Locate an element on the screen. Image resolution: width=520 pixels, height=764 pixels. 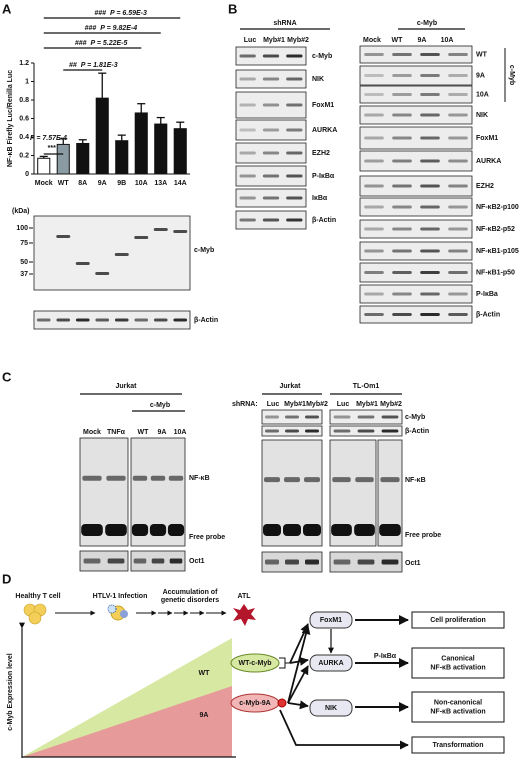
blot-label: AURKA is located at coordinates (488, 161).